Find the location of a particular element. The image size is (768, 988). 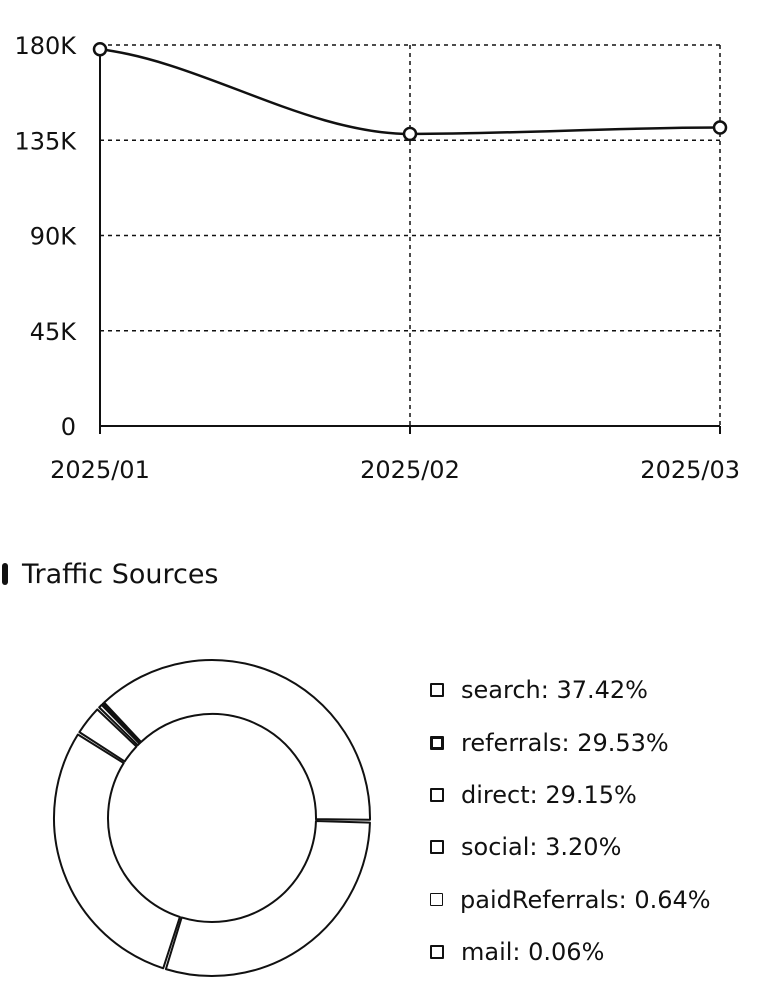

x-tick-label: 2025/02 is located at coordinates (410, 470).